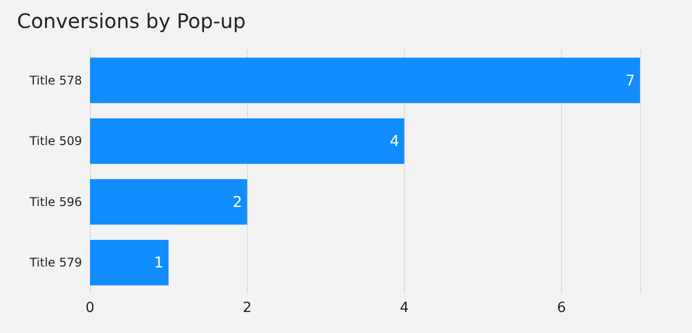  I want to click on y-tick-label: Title 578, so click(55, 80).